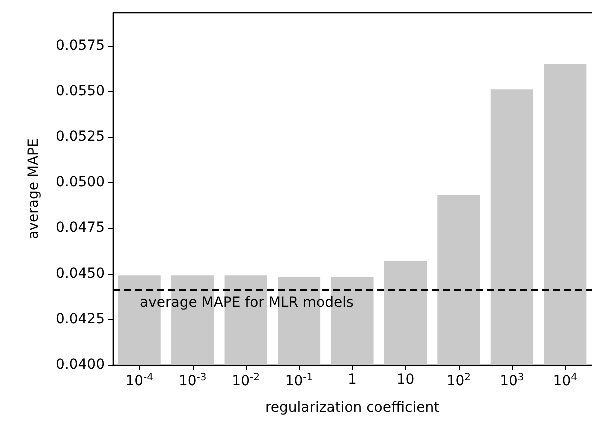 This screenshot has height=424, width=592. I want to click on ref-line-label: average MAPE for MLR models, so click(247, 303).